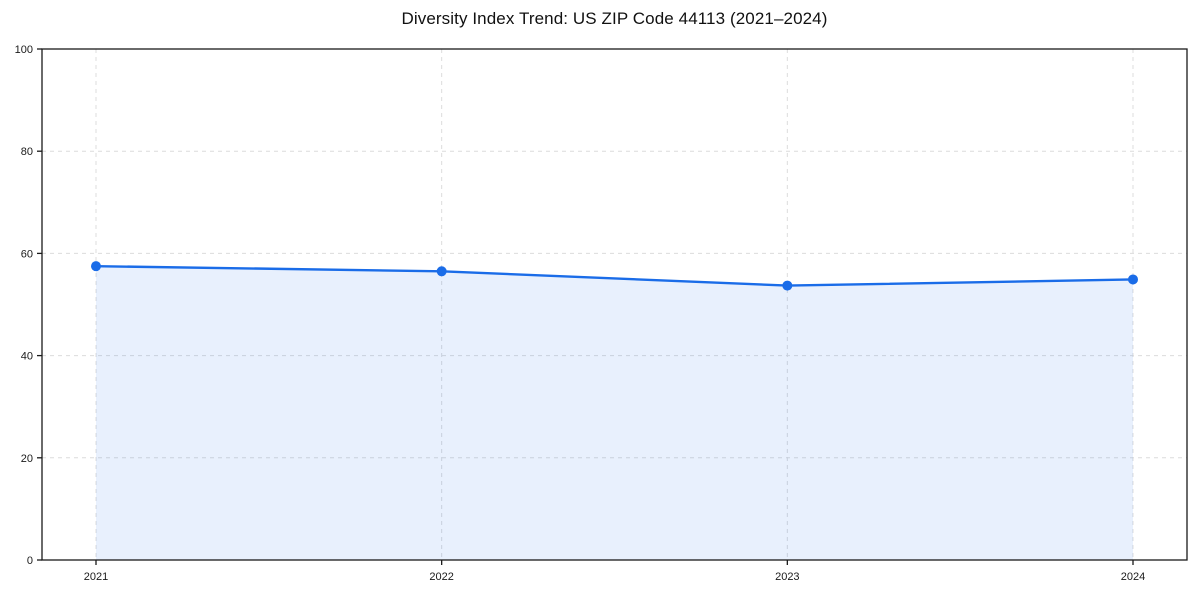  What do you see at coordinates (441, 577) in the screenshot?
I see `x-tick-label: 2022` at bounding box center [441, 577].